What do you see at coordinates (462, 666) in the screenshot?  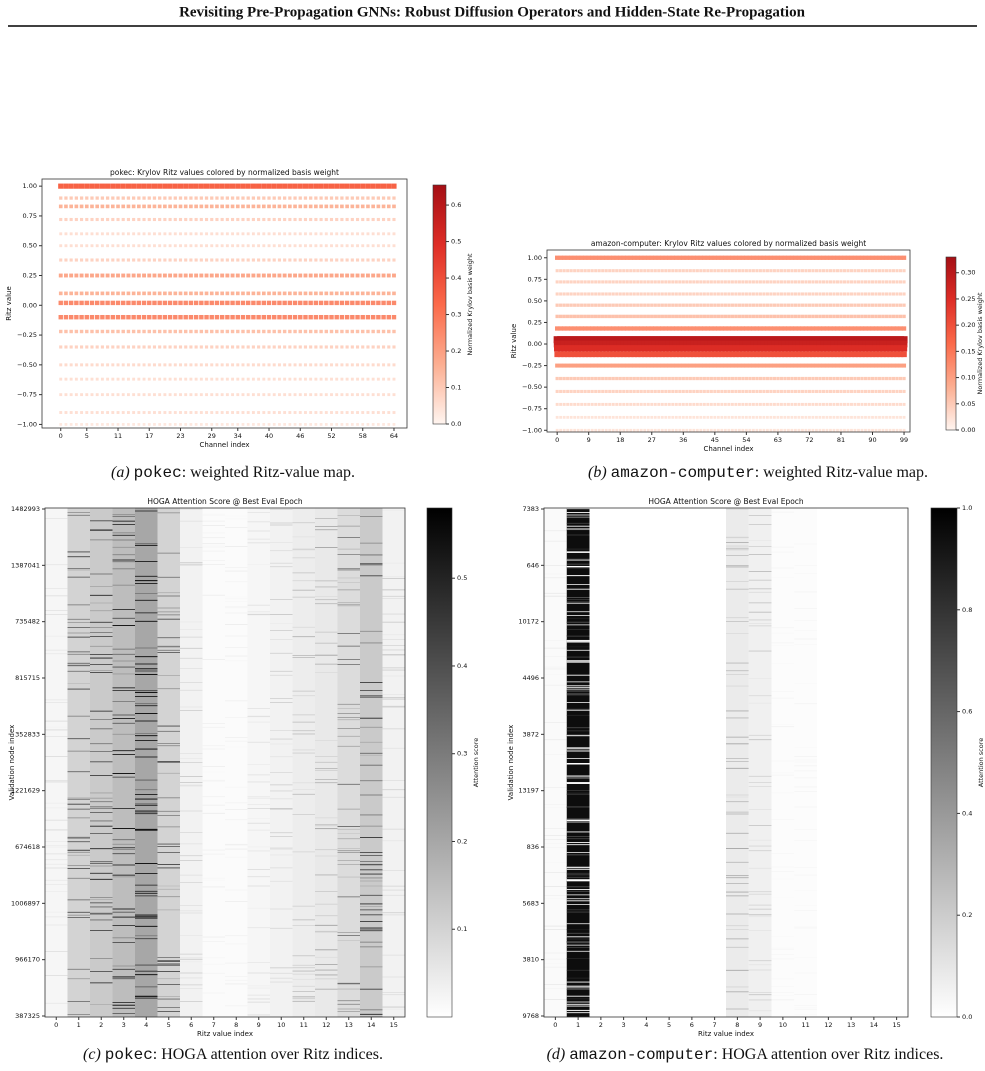 I see `colorbar-tick-label: 0.4` at bounding box center [462, 666].